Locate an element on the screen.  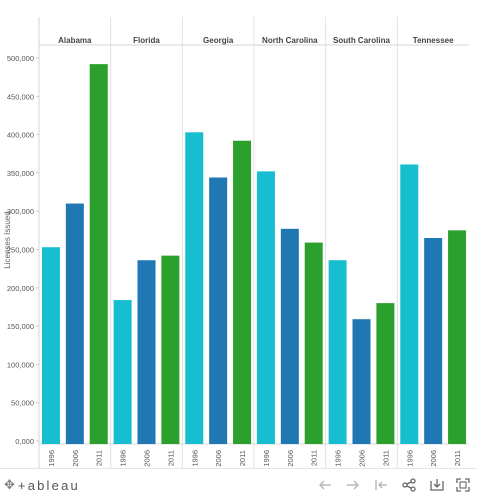
panel-header-south-carolina: South Carolina is located at coordinates (361, 40).